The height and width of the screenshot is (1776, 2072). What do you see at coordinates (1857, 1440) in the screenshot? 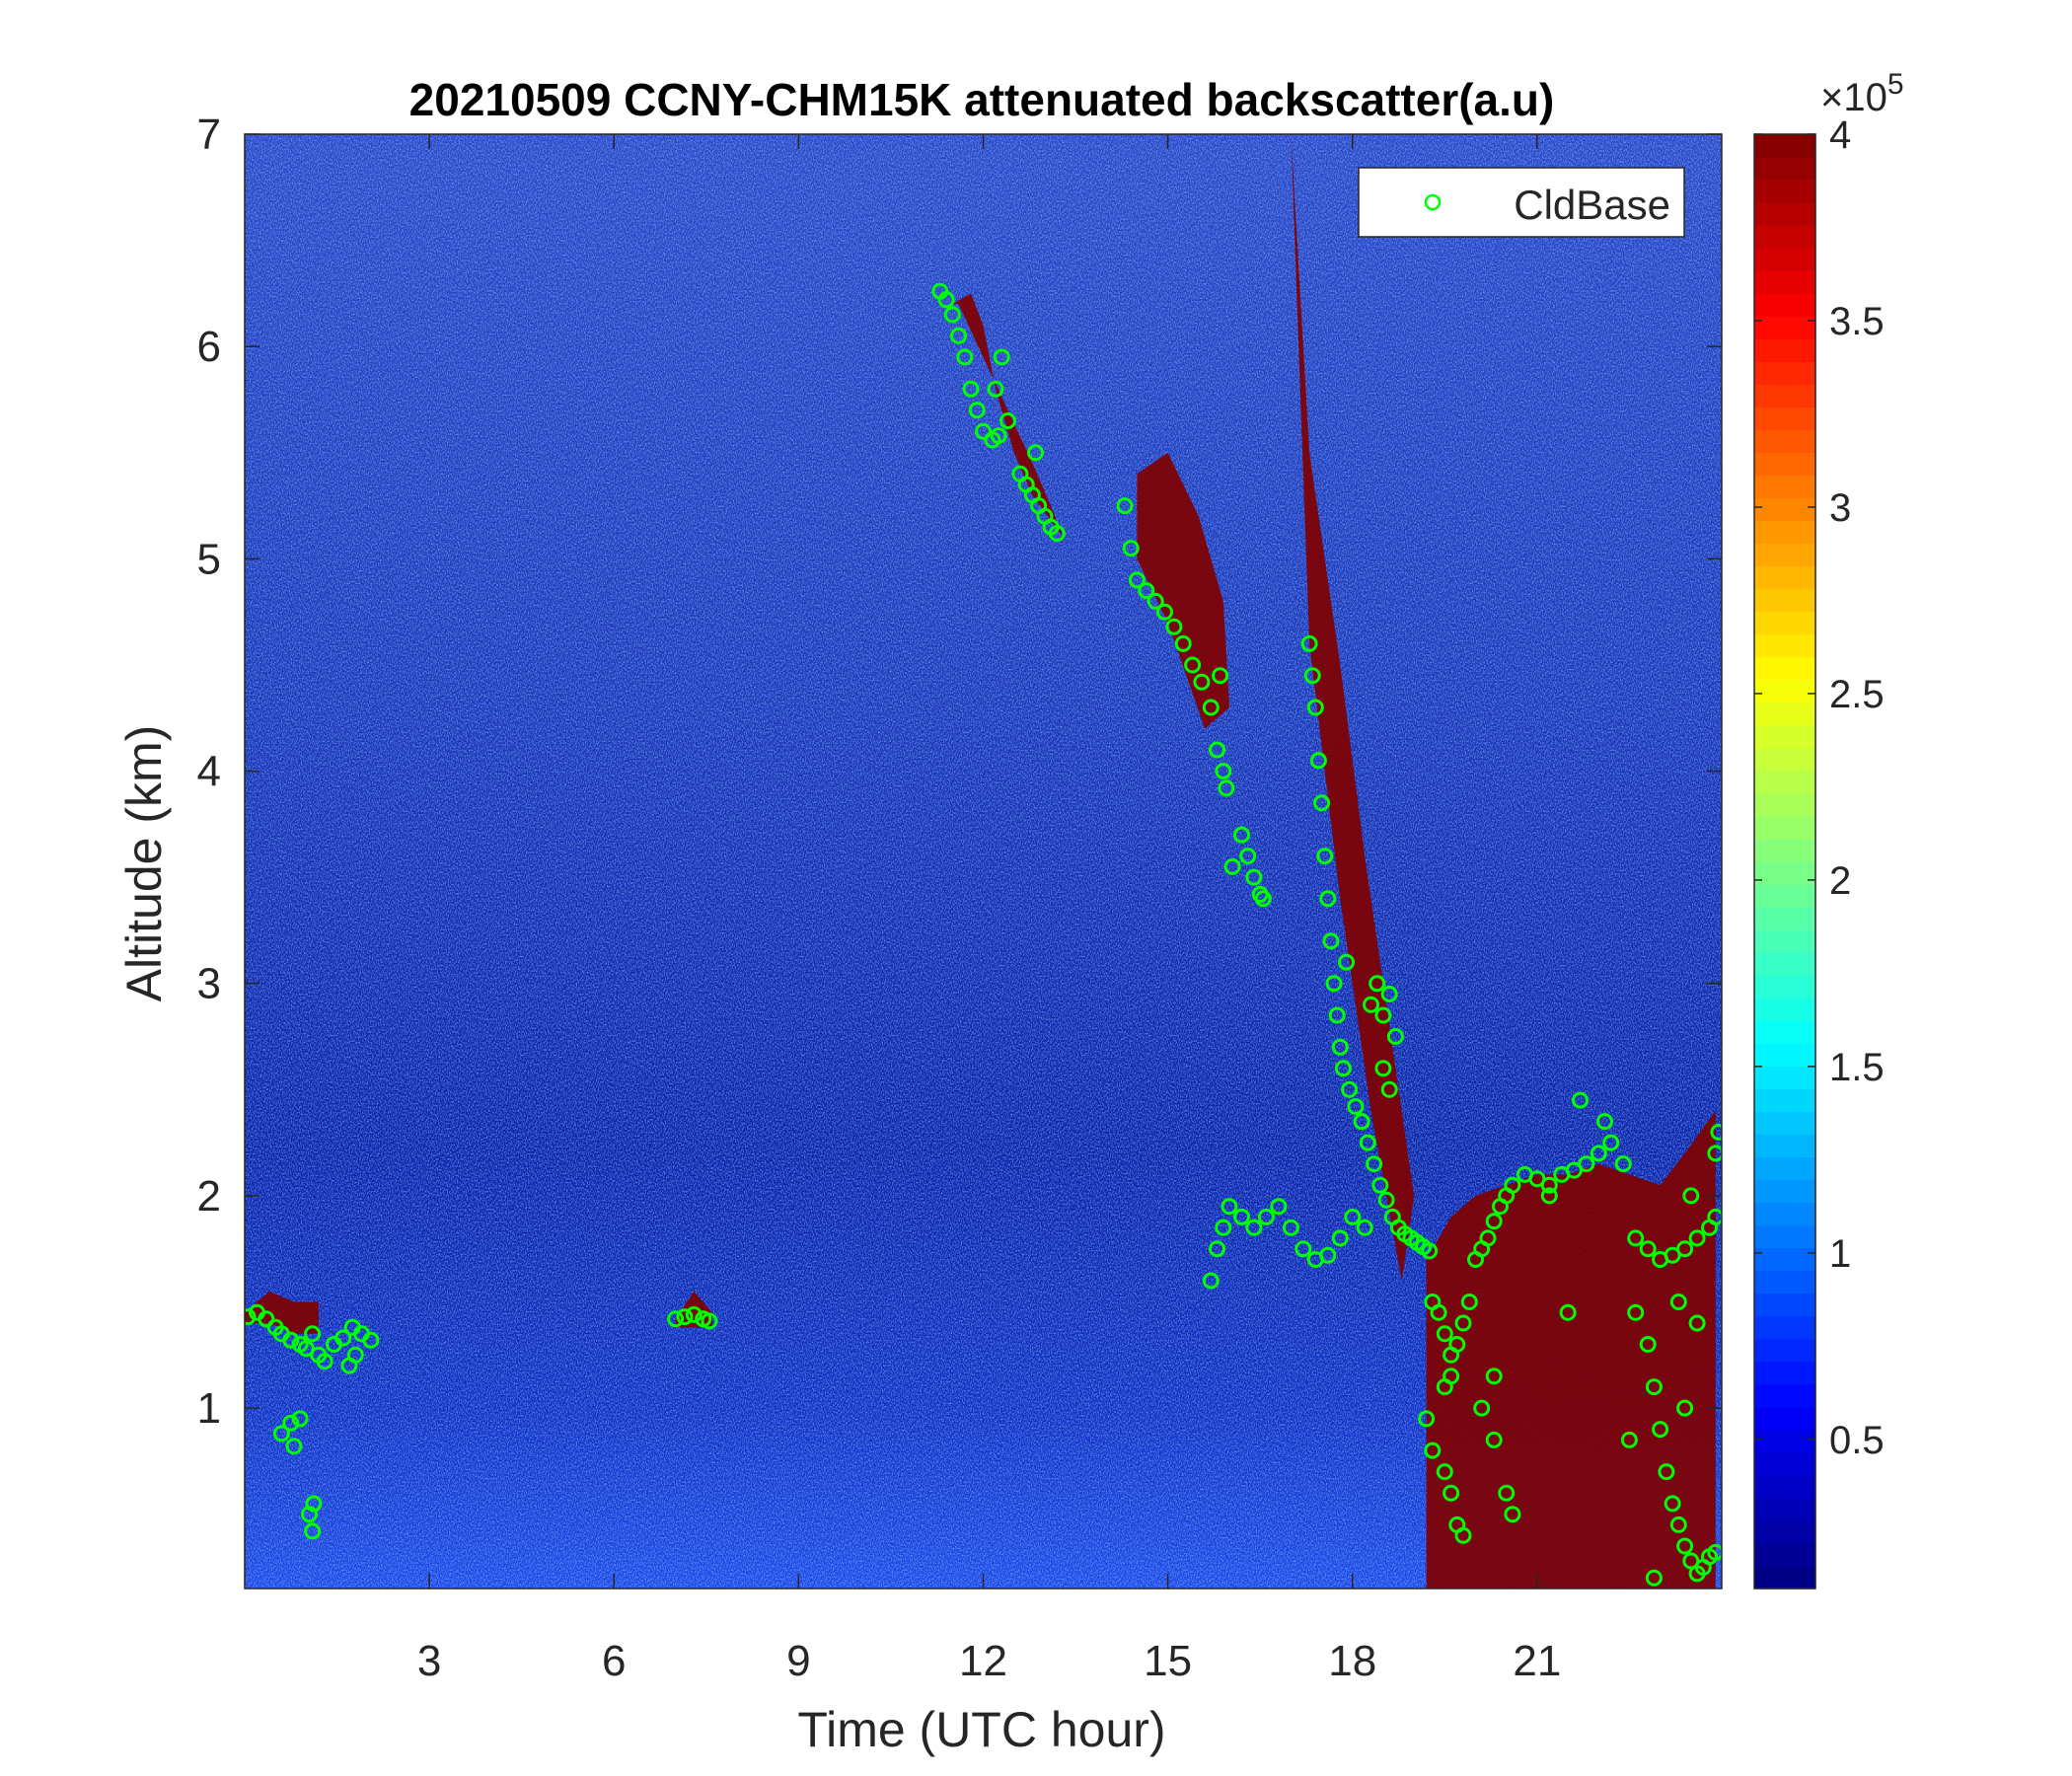
I see `colorbar-tick-label: 0.5` at bounding box center [1857, 1440].